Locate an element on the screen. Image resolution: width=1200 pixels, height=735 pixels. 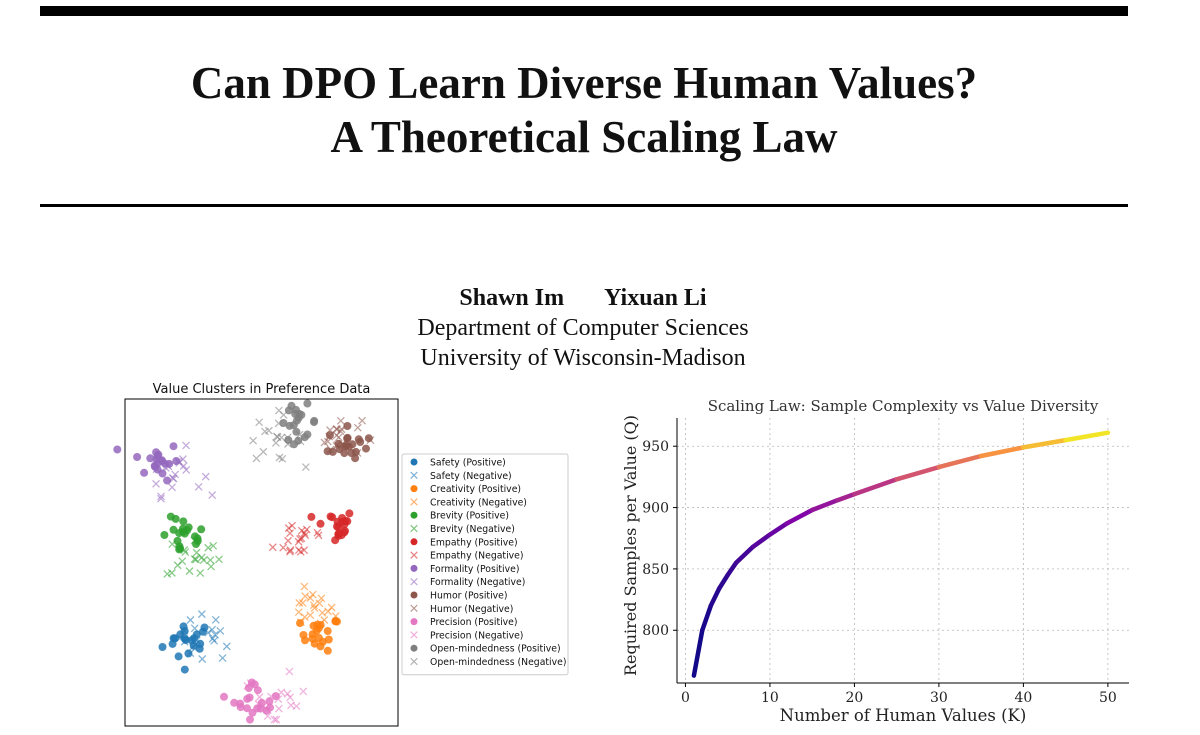
legend-label: Precision (Negative) is located at coordinates (476, 635).